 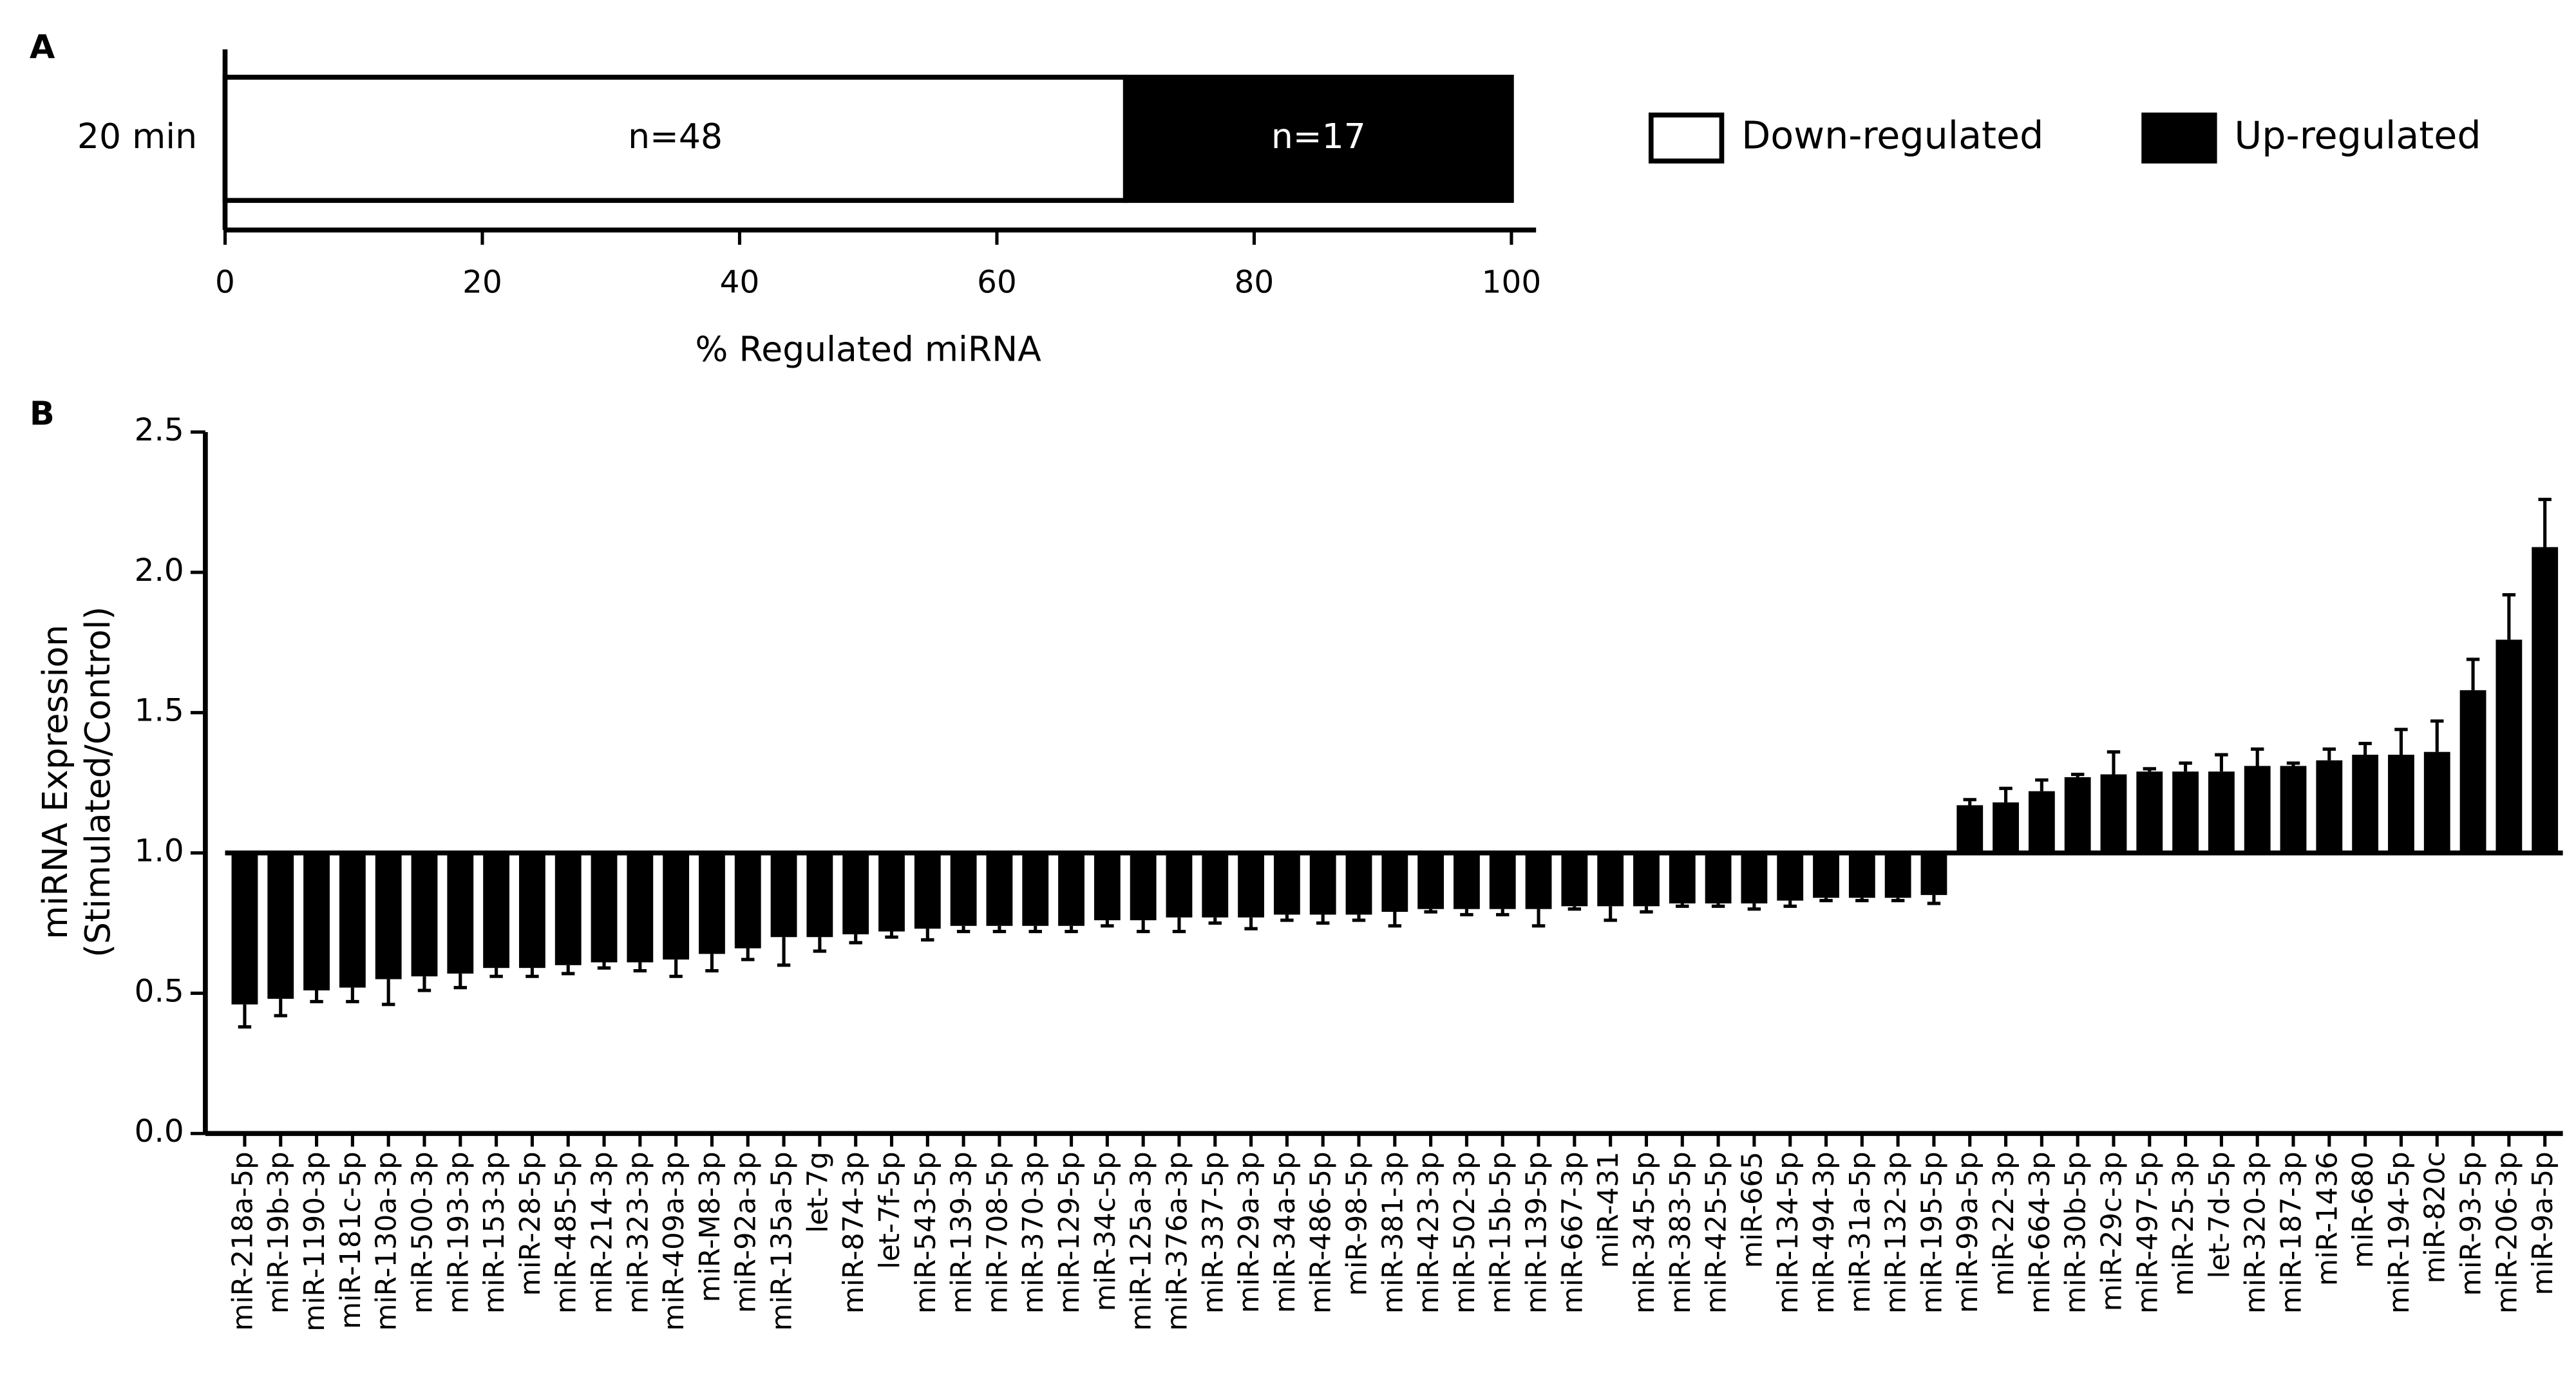 What do you see at coordinates (1070, 1232) in the screenshot?
I see `x-tick-label: miR-129-5p` at bounding box center [1070, 1232].